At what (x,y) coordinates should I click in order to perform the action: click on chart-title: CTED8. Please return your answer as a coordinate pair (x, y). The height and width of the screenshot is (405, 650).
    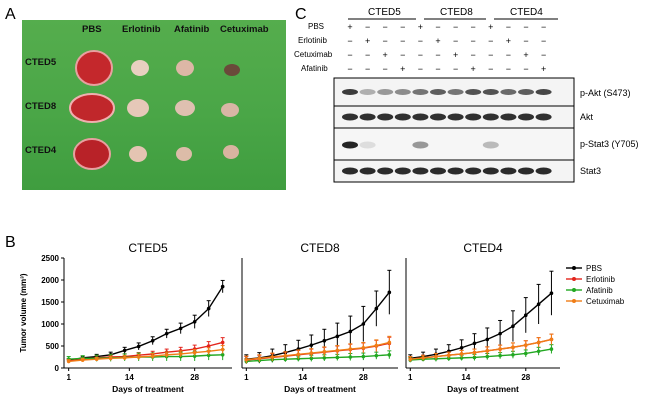
    Looking at the image, I should click on (320, 248).